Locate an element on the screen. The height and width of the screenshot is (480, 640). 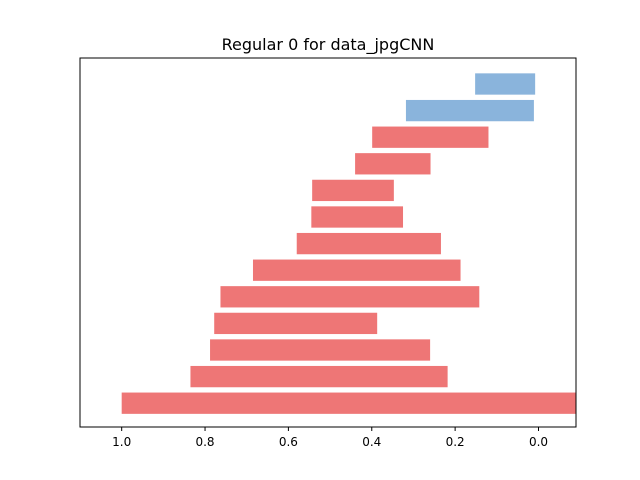
x-tick-label: 0.8 is located at coordinates (204, 442).